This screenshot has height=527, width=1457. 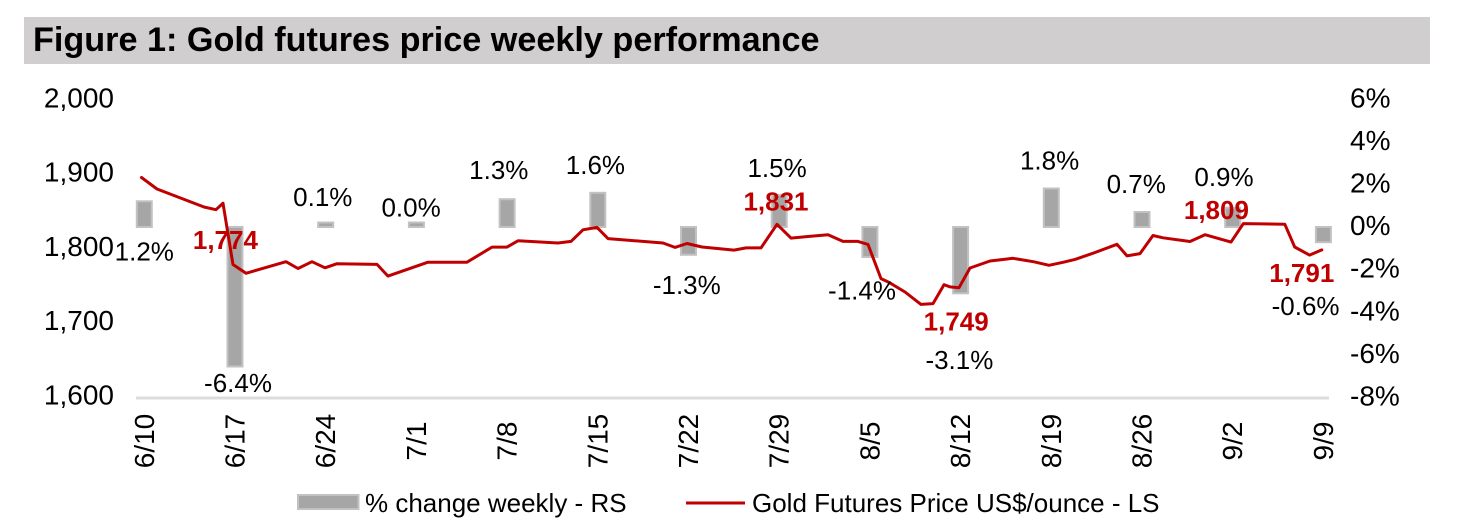 I want to click on svg-text: 7/15, so click(x=597, y=441).